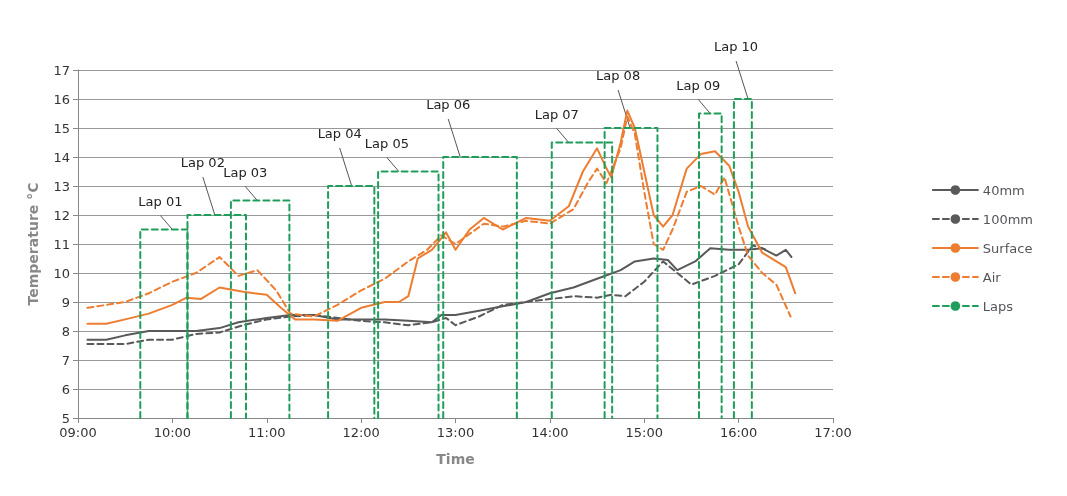 This screenshot has width=1067, height=496. What do you see at coordinates (61, 128) in the screenshot?
I see `y-tick-label: 15` at bounding box center [61, 128].